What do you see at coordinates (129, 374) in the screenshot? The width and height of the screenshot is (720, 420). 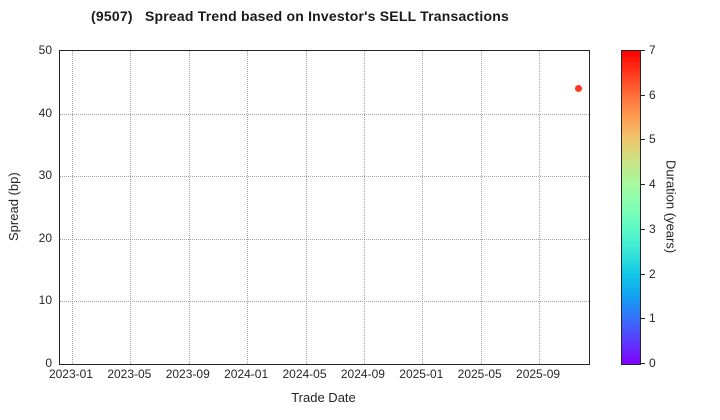 I see `x-tick-label: 2023-05` at bounding box center [129, 374].